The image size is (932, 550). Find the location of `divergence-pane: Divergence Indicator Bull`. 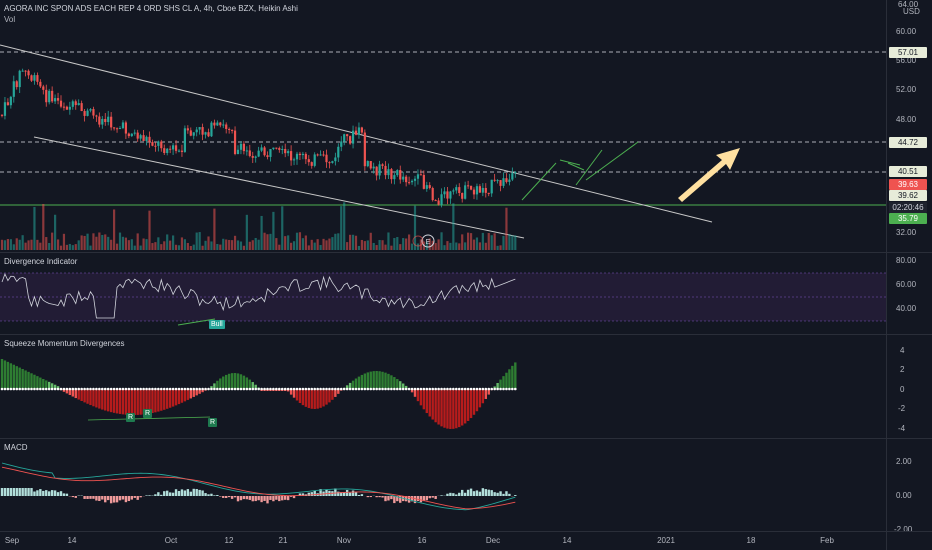

divergence-pane: Divergence Indicator Bull is located at coordinates (466, 293).